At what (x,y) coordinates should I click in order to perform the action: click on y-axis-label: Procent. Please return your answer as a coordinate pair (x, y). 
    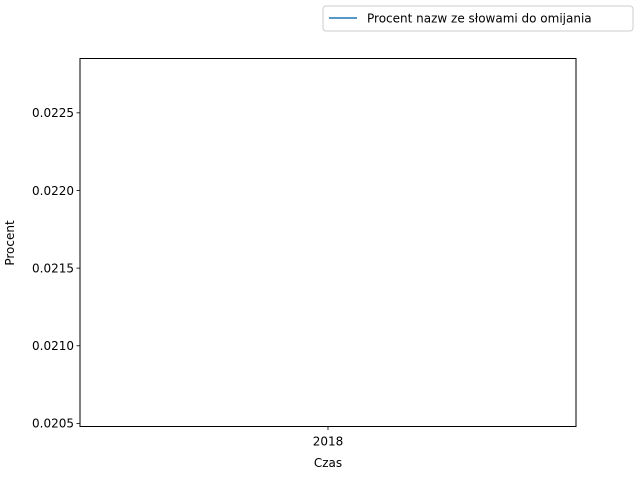
    Looking at the image, I should click on (10, 243).